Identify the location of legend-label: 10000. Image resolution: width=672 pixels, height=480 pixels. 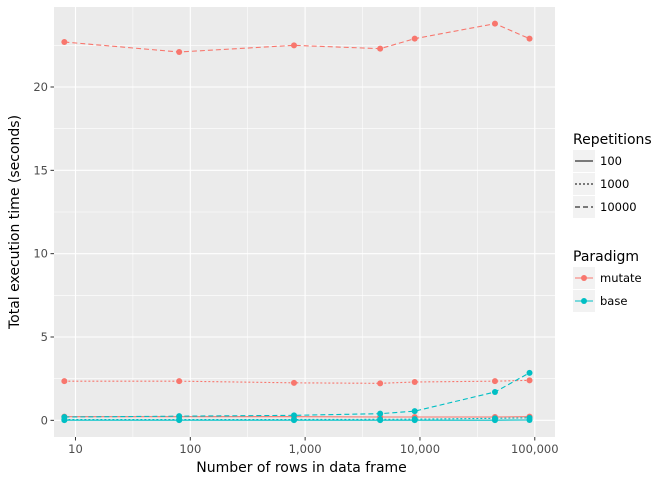
(618, 207).